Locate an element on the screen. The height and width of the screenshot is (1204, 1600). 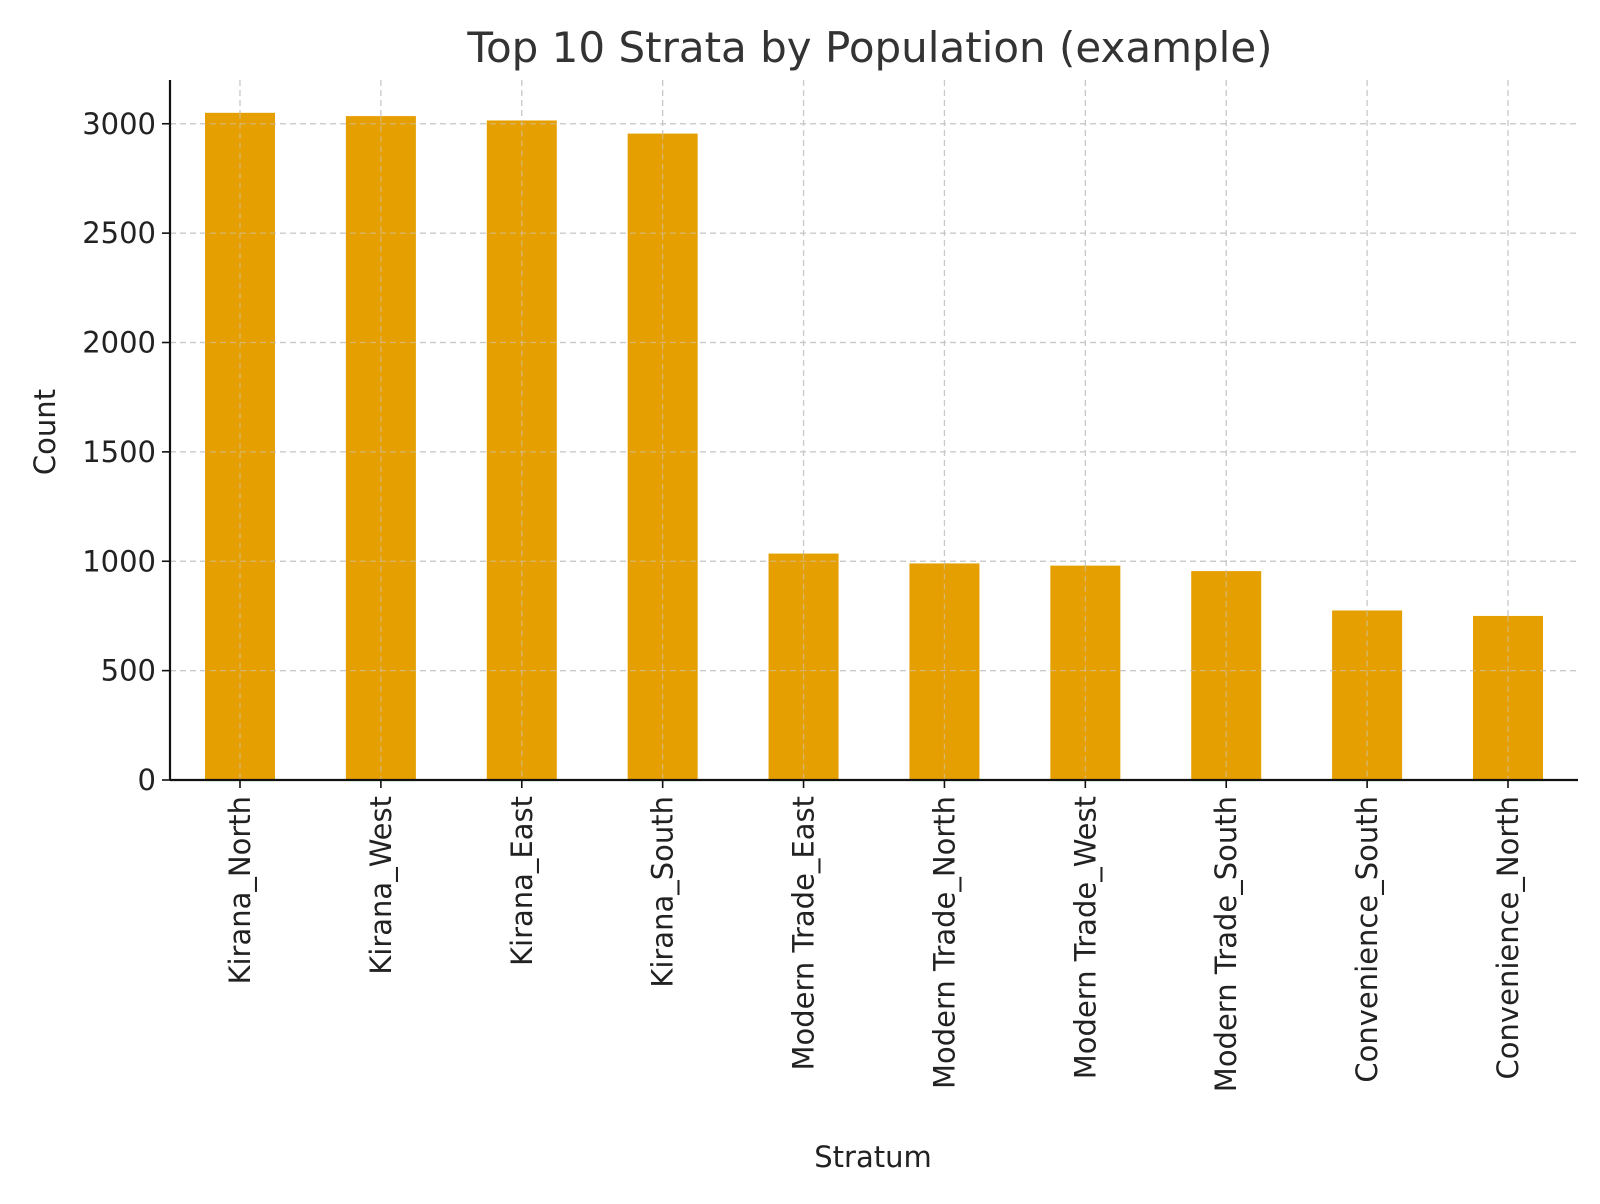
y-tick-label: 2000 is located at coordinates (119, 343).